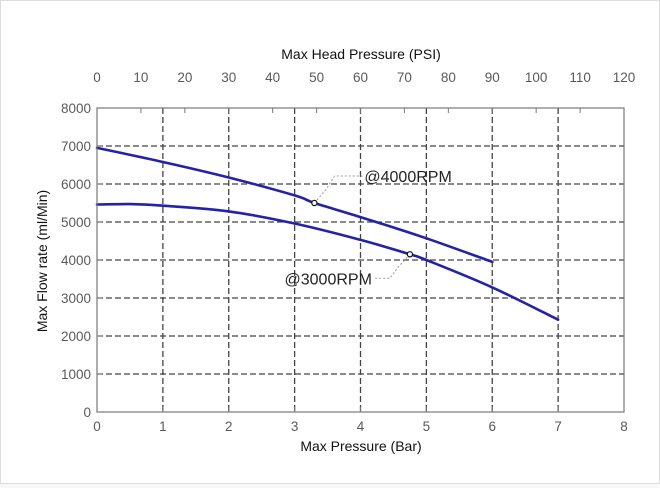 The image size is (660, 488). I want to click on x2-tick-label: 40, so click(272, 77).